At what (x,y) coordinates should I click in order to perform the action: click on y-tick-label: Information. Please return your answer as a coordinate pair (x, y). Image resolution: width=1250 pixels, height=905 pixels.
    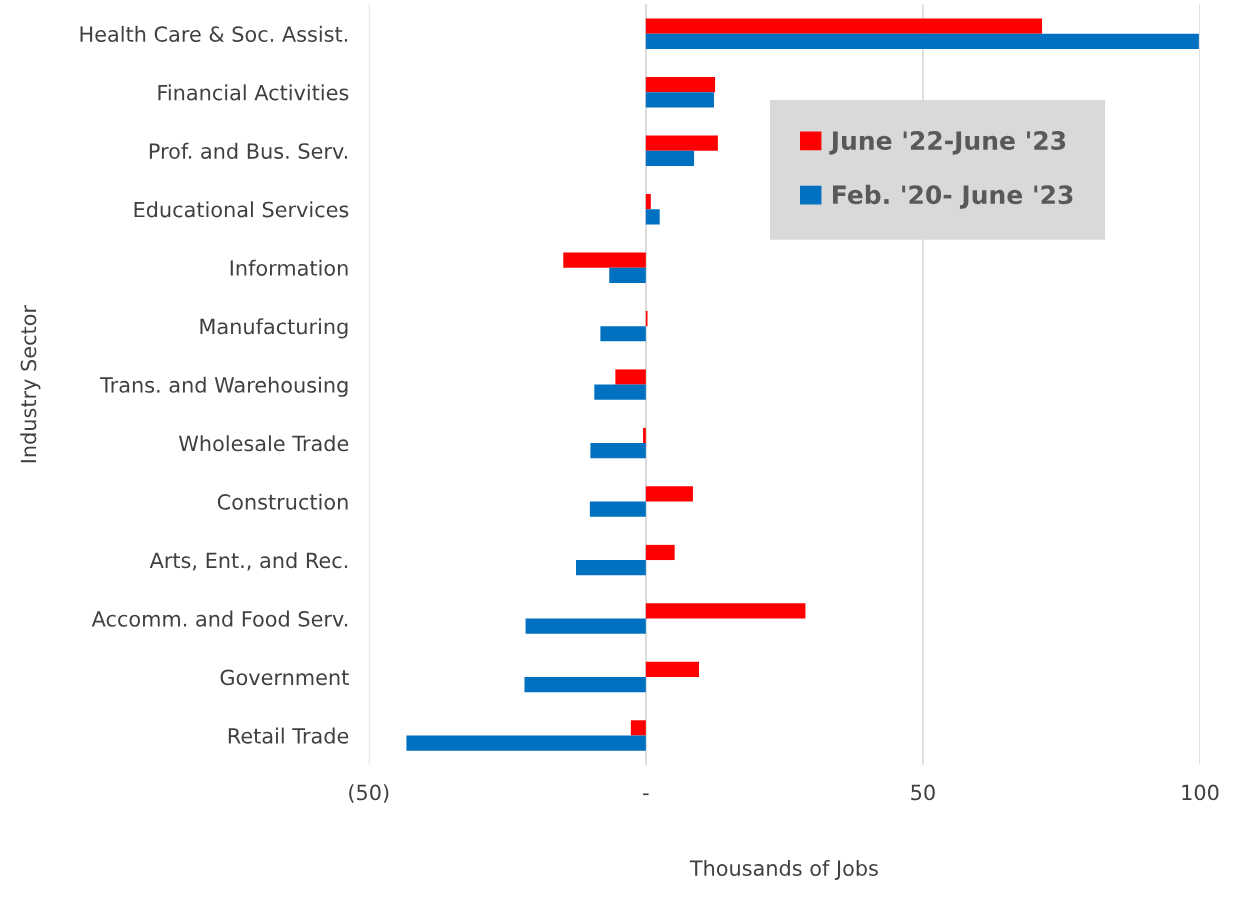
    Looking at the image, I should click on (289, 267).